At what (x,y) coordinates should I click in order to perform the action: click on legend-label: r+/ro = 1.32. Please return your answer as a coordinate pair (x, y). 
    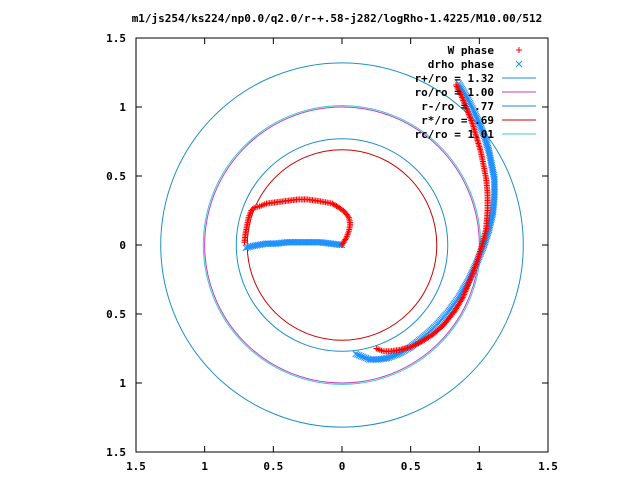
    Looking at the image, I should click on (454, 78).